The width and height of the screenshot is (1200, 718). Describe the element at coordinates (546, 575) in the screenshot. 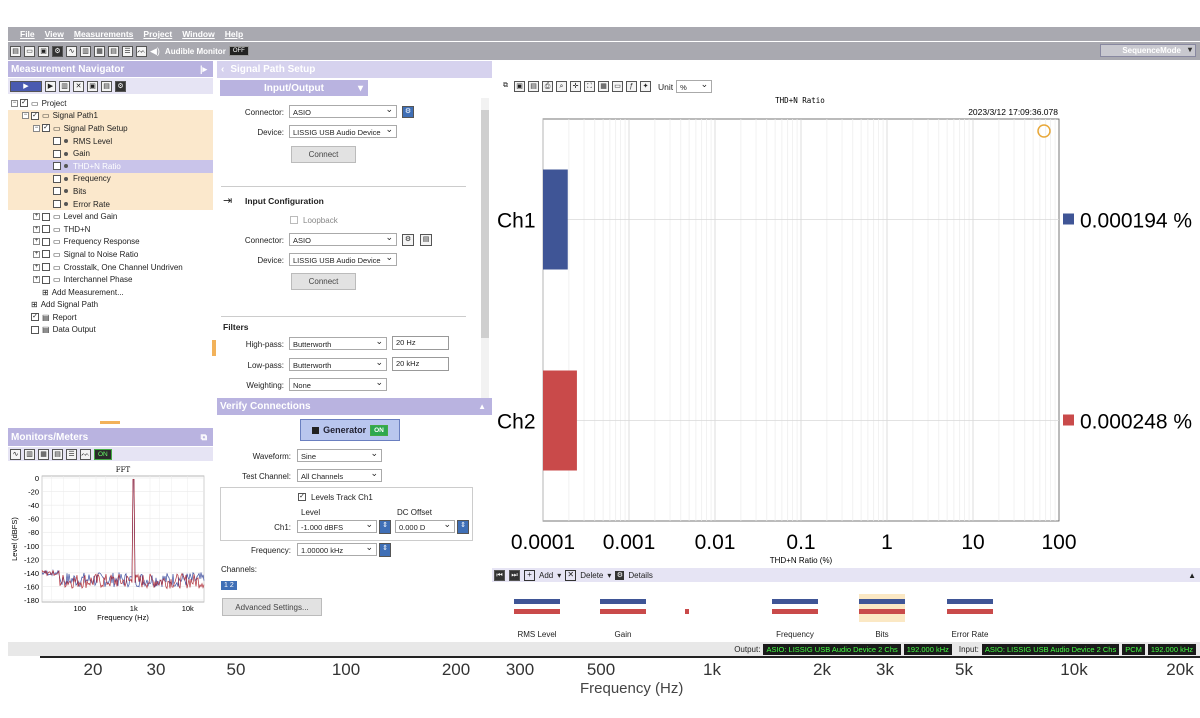

I see `add-button: Add` at that location.